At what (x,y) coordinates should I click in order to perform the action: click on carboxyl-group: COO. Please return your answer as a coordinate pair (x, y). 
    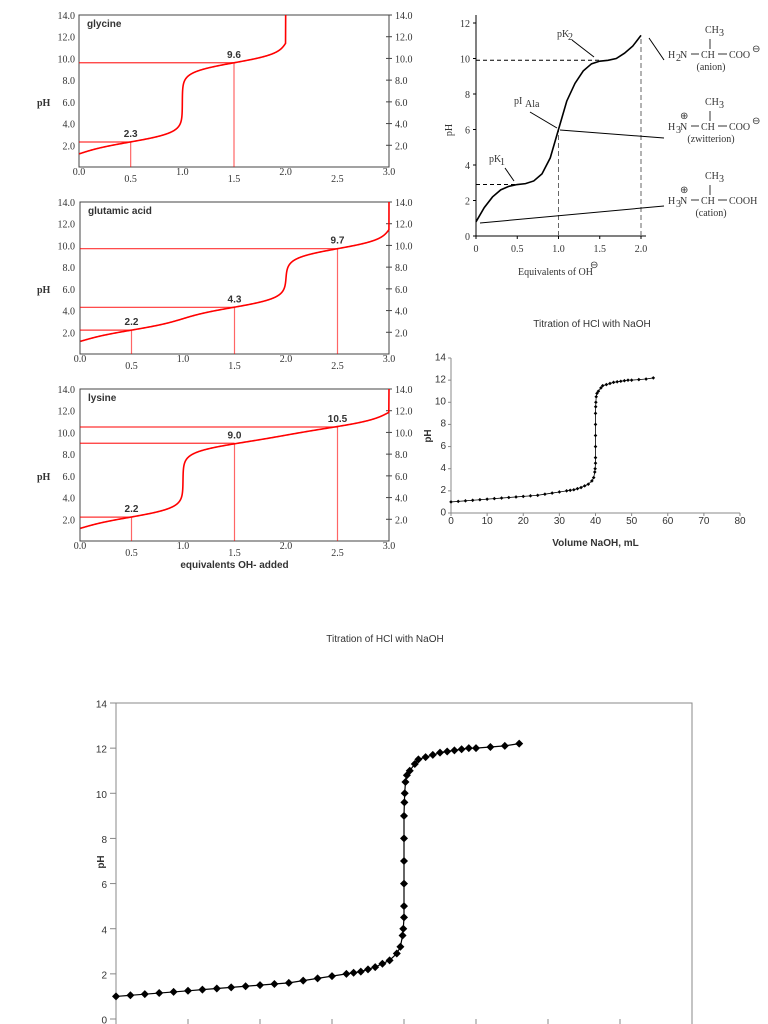
    Looking at the image, I should click on (739, 127).